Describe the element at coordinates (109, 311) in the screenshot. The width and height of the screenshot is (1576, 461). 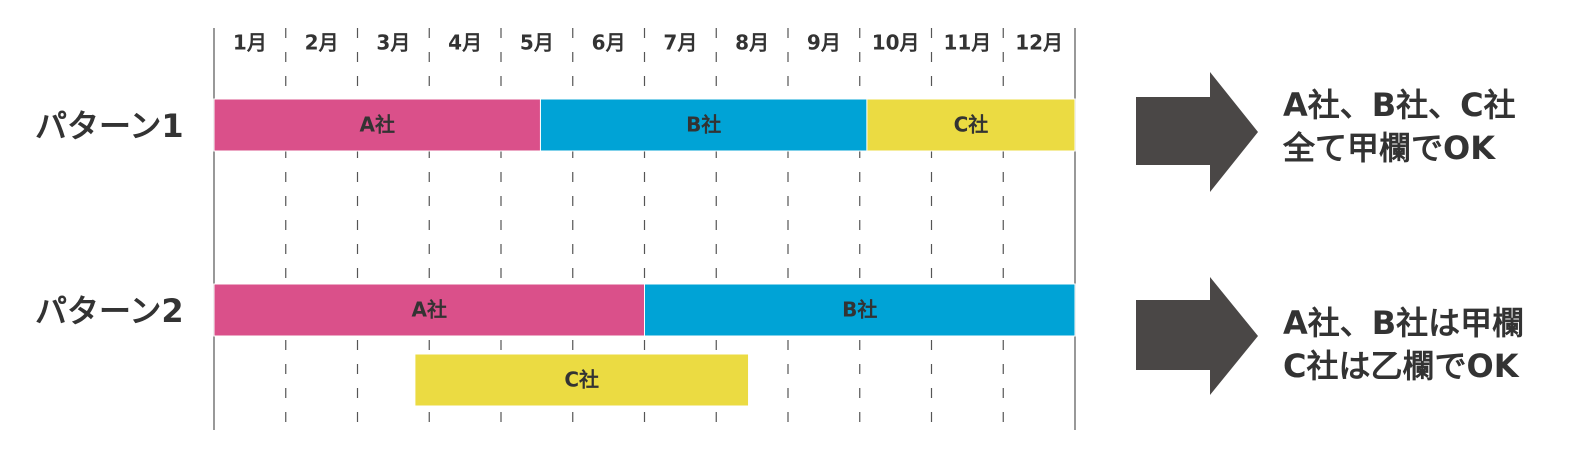
I see `pattern-label: パターン2` at that location.